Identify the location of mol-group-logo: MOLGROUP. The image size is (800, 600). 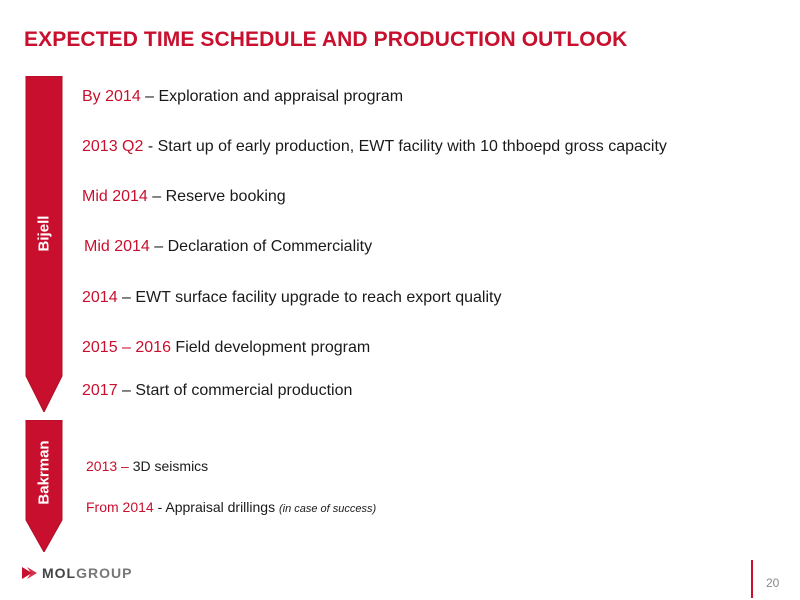
(77, 573).